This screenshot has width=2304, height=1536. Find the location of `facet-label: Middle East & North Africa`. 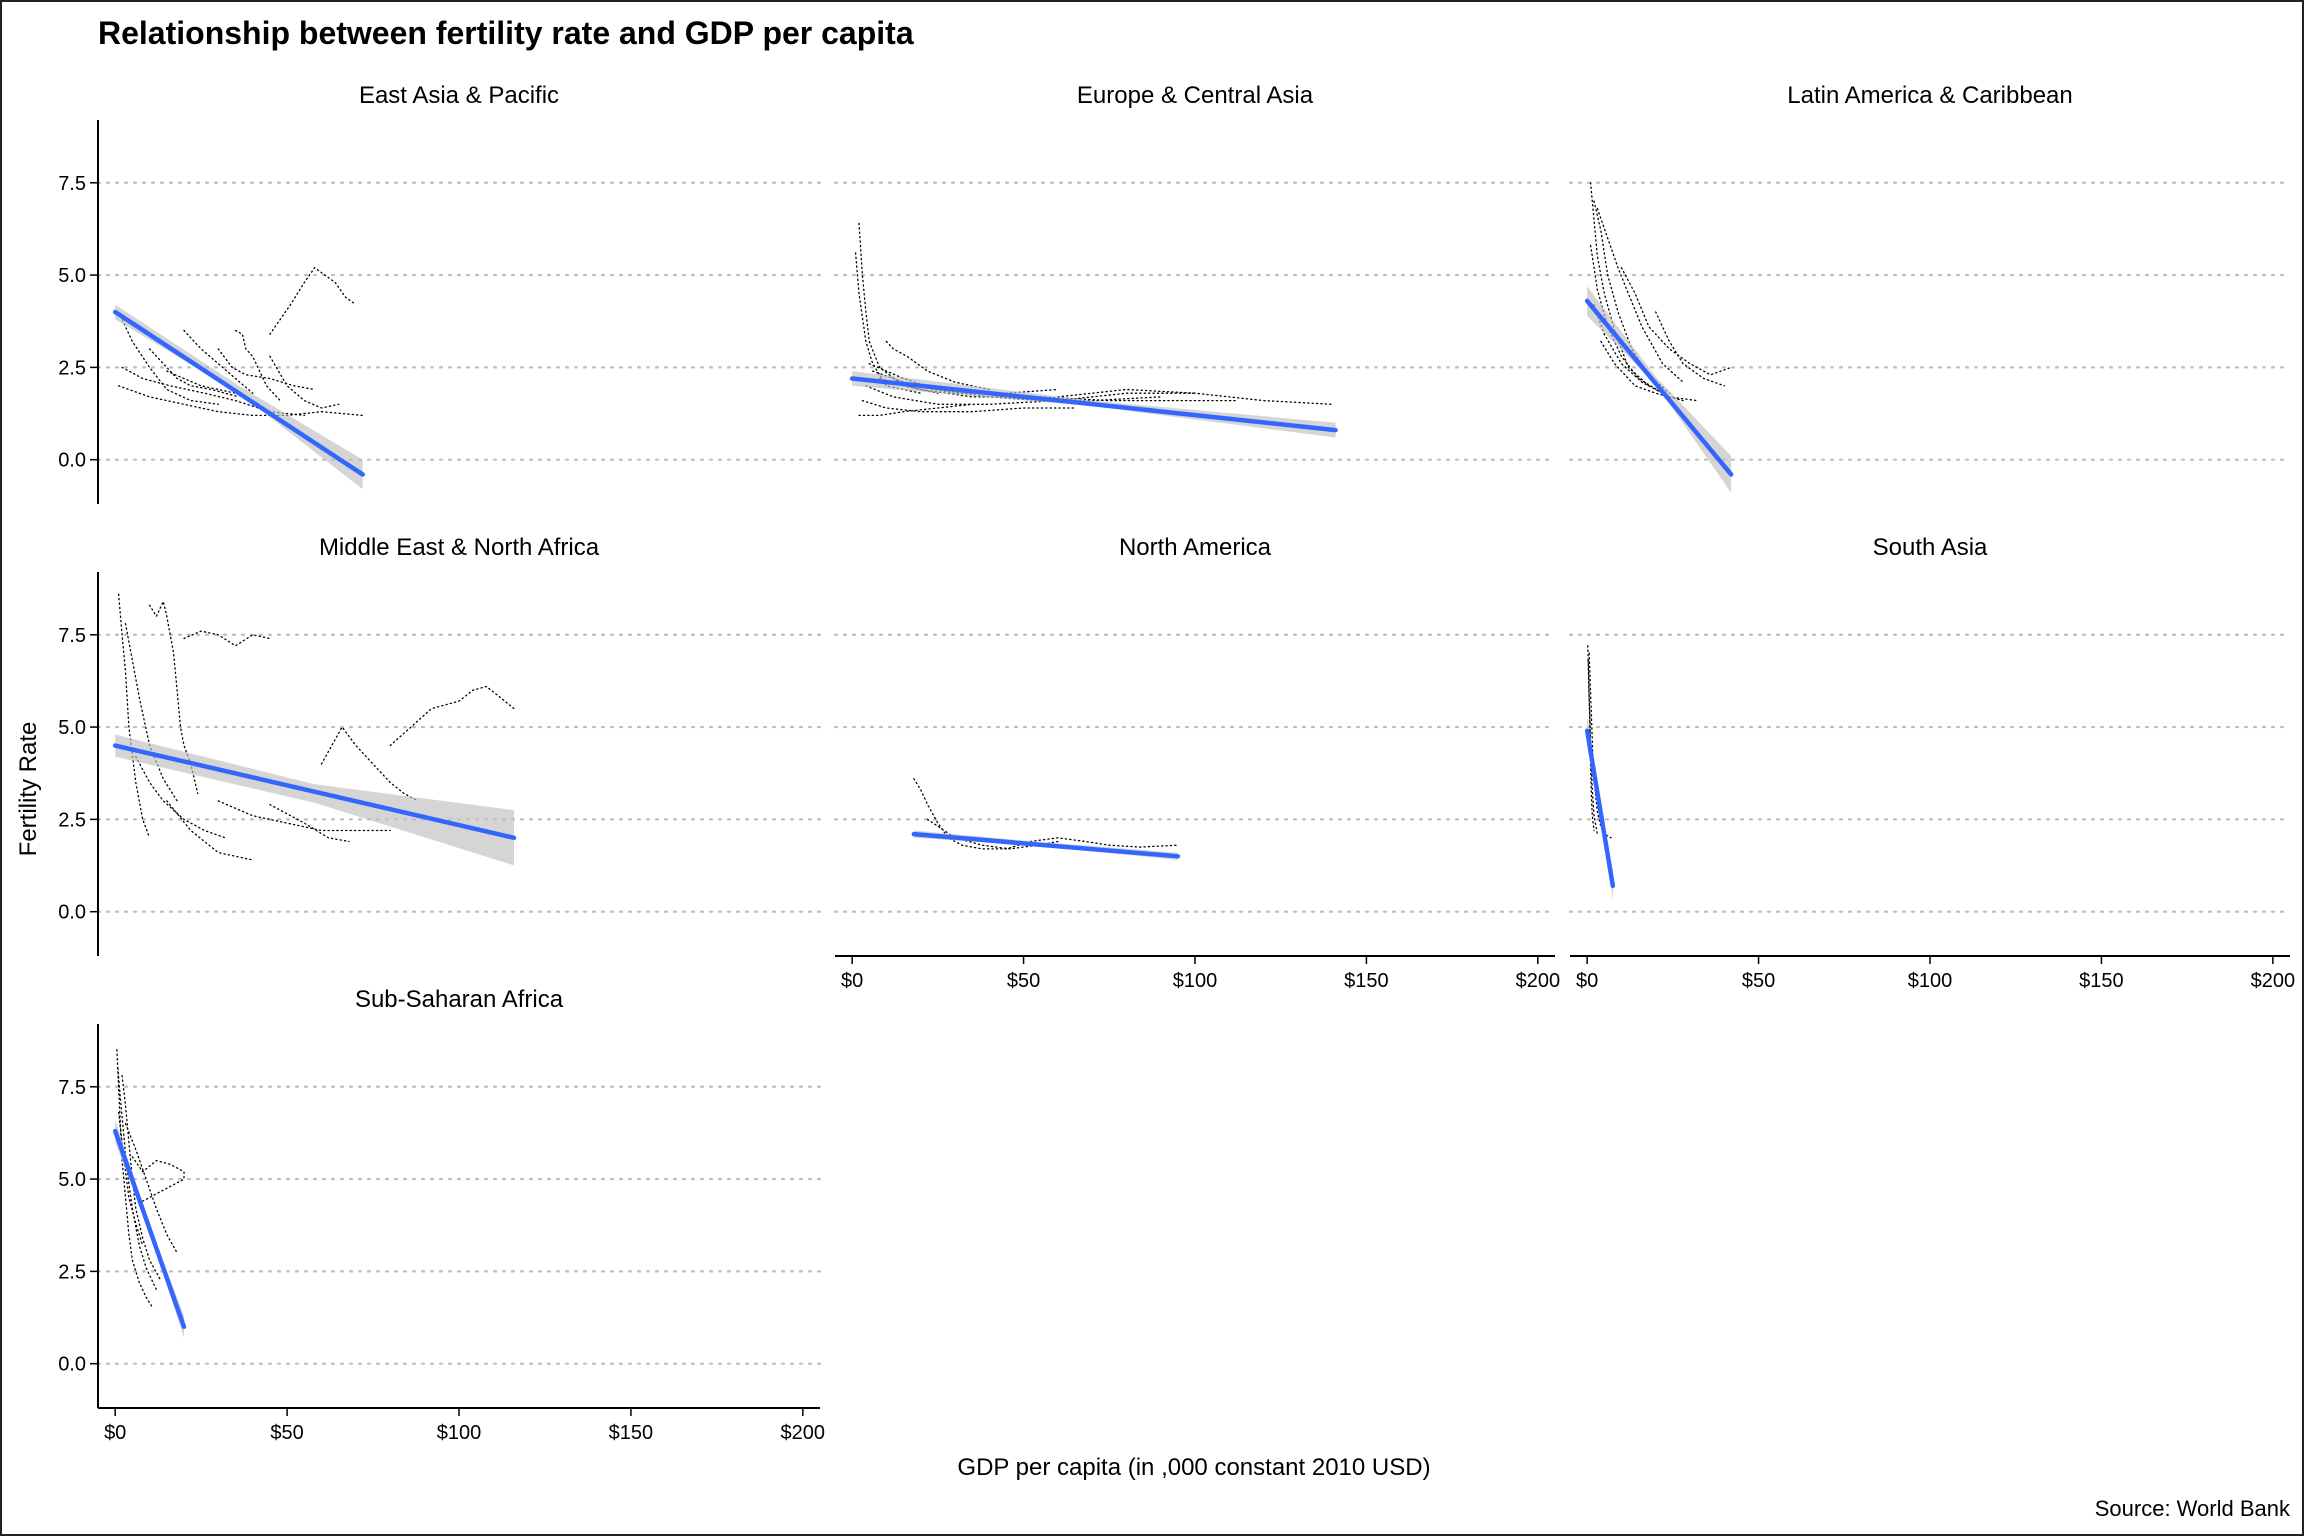

facet-label: Middle East & North Africa is located at coordinates (459, 547).